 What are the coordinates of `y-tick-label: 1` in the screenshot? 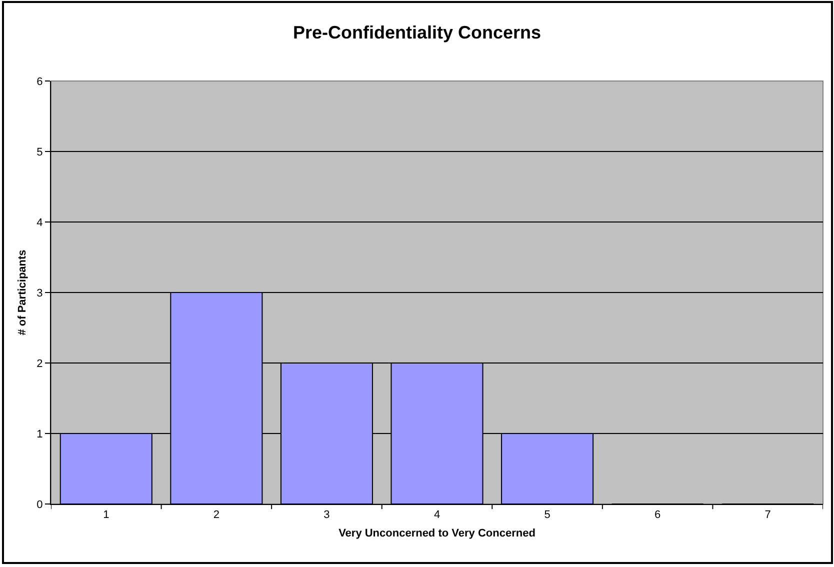 It's located at (39, 434).